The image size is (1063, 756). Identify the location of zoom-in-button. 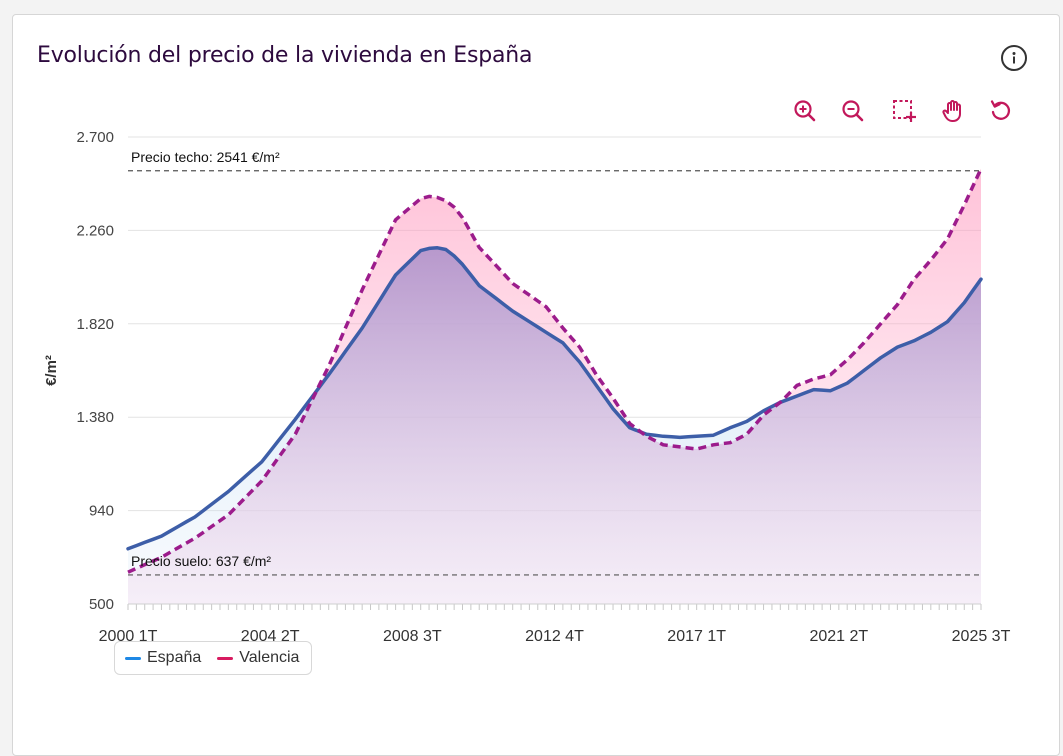
(805, 111).